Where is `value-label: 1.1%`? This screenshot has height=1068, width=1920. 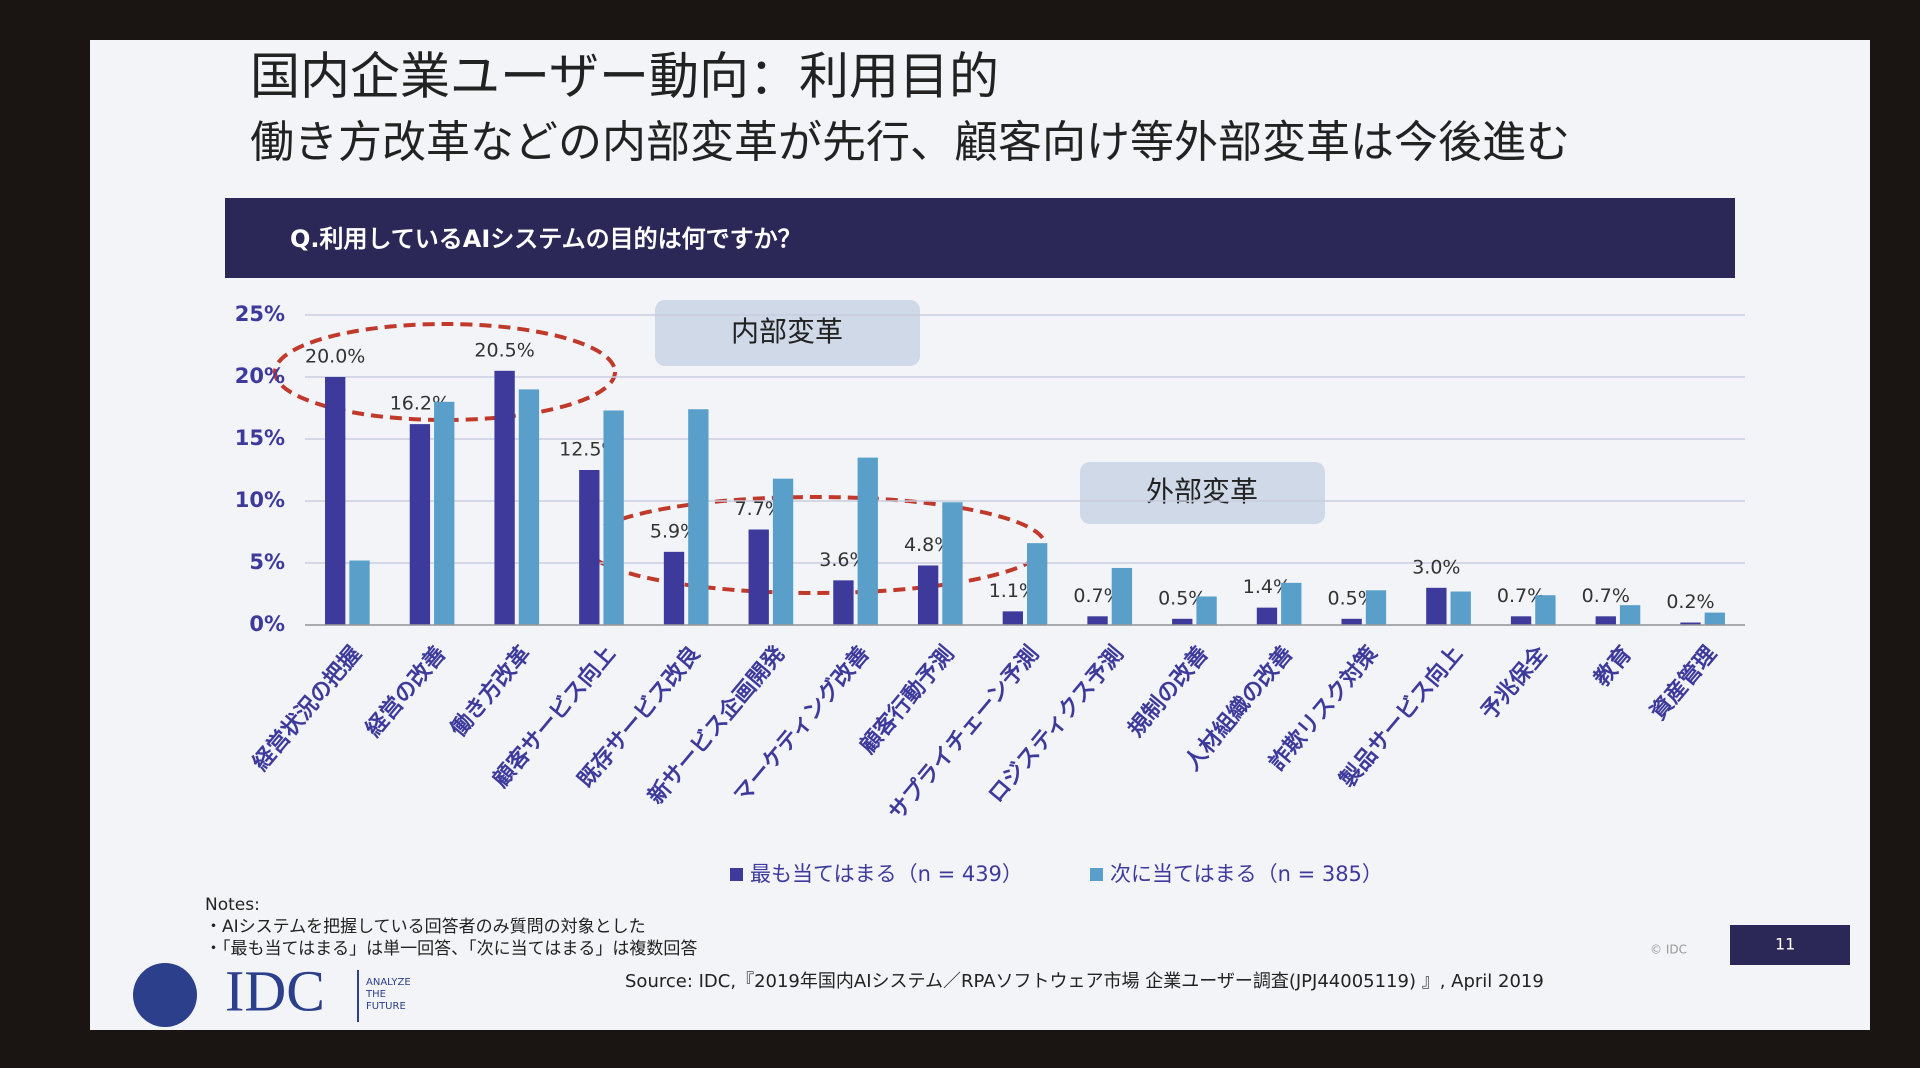
value-label: 1.1% is located at coordinates (1013, 591).